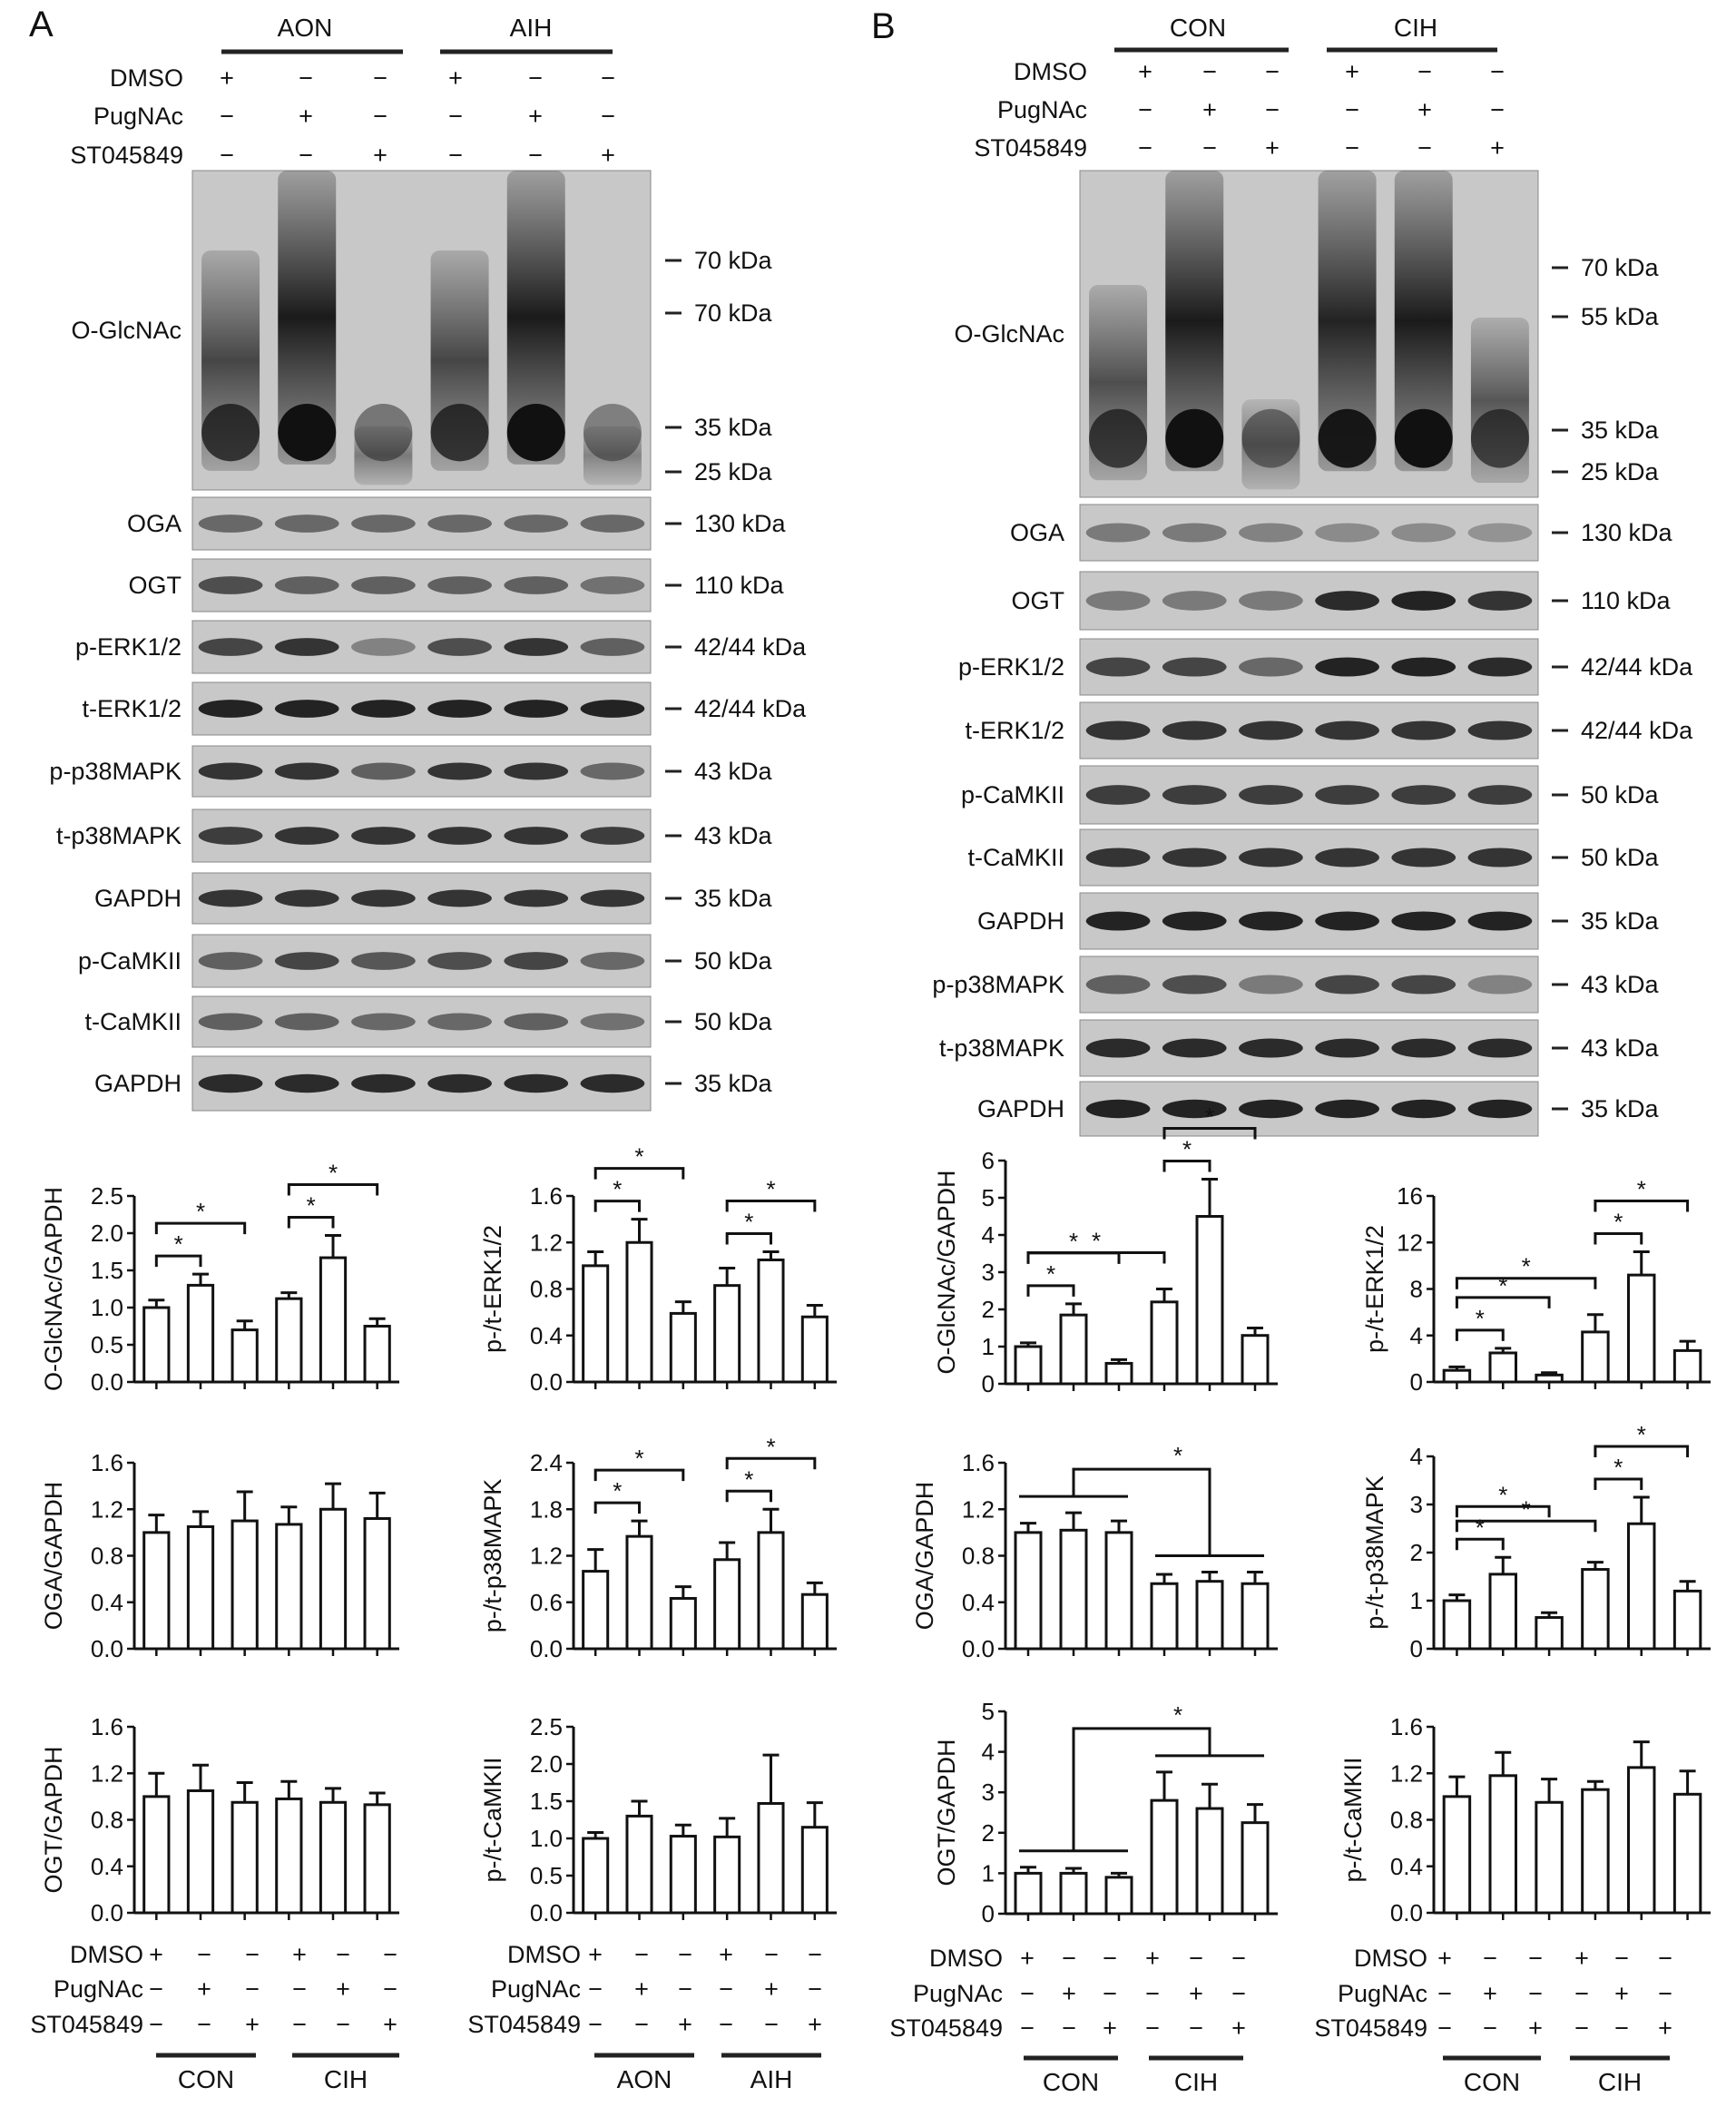 Image resolution: width=1736 pixels, height=2107 pixels. What do you see at coordinates (658, 1819) in the screenshot?
I see `chart-a-p-t-camkii: 0.0 0.5 1.0 1.5 2.0 2.5 p-/t-CaMKII` at bounding box center [658, 1819].